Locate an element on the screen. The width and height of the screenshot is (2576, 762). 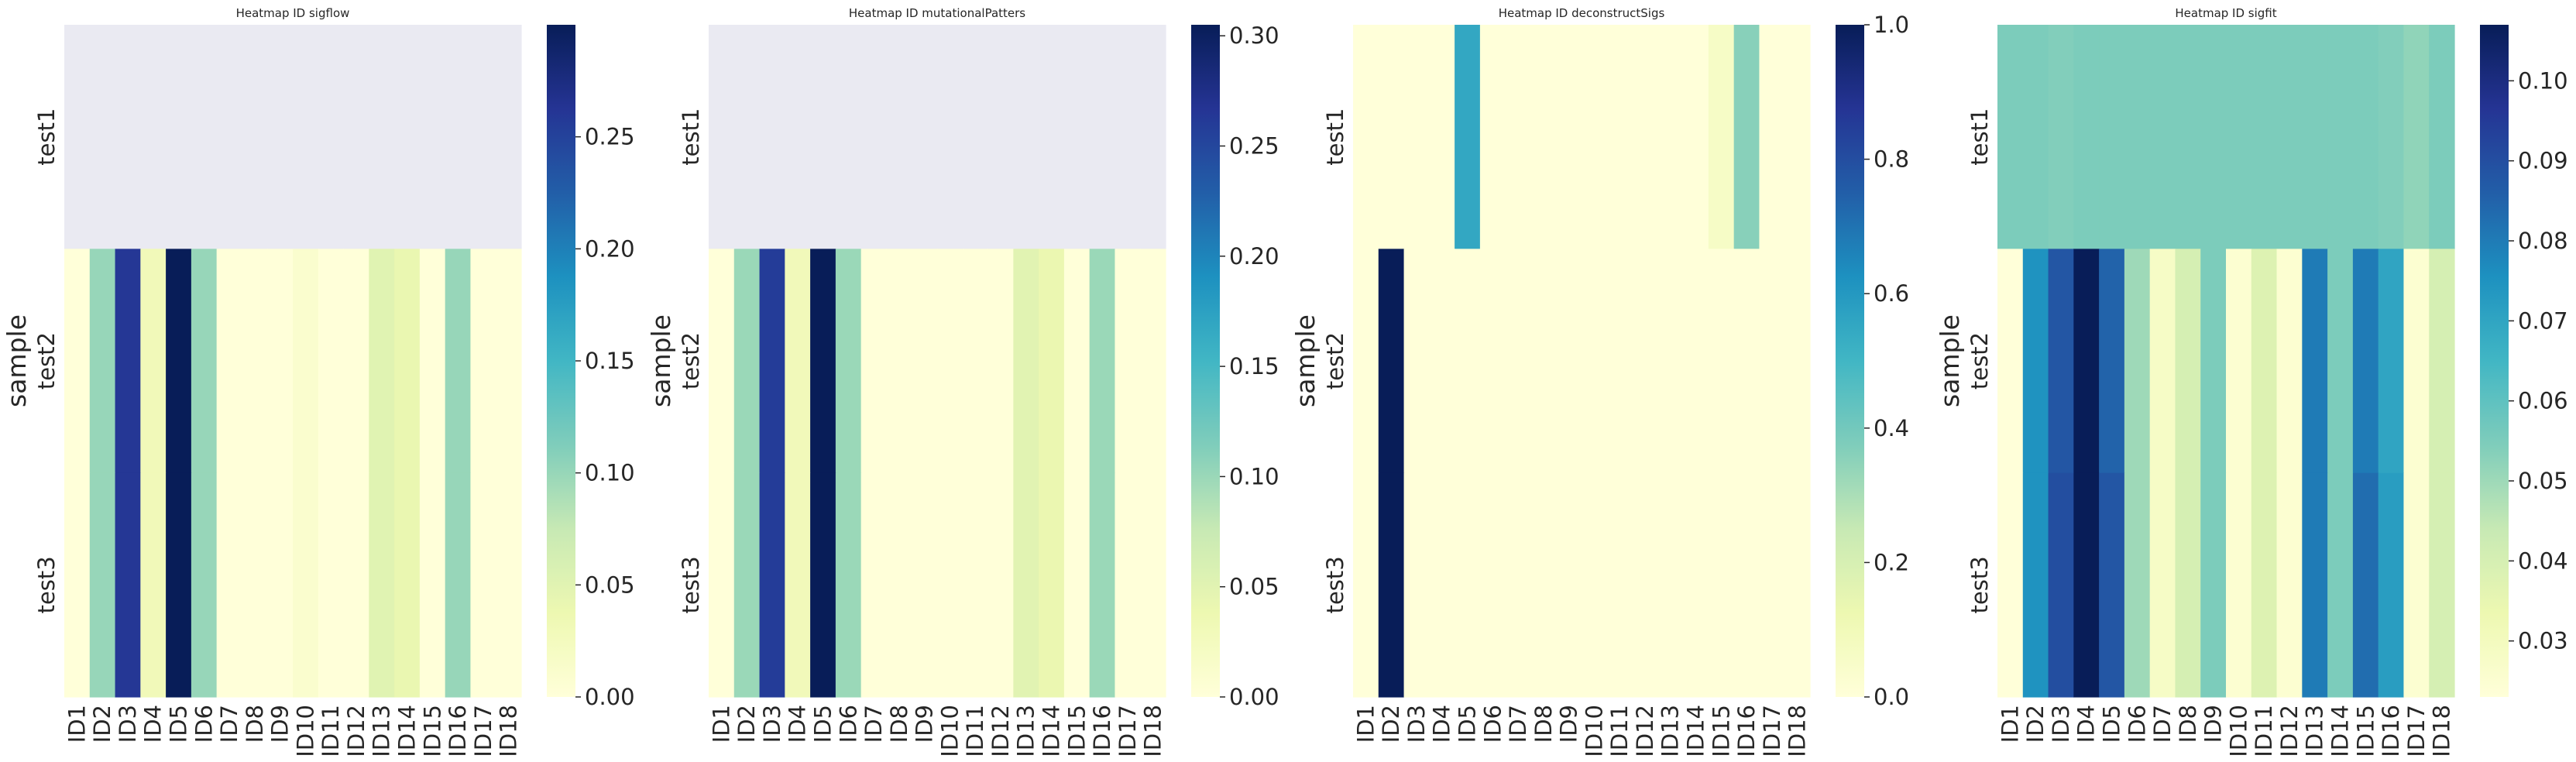
y-tick-label: test2 is located at coordinates (1335, 361).